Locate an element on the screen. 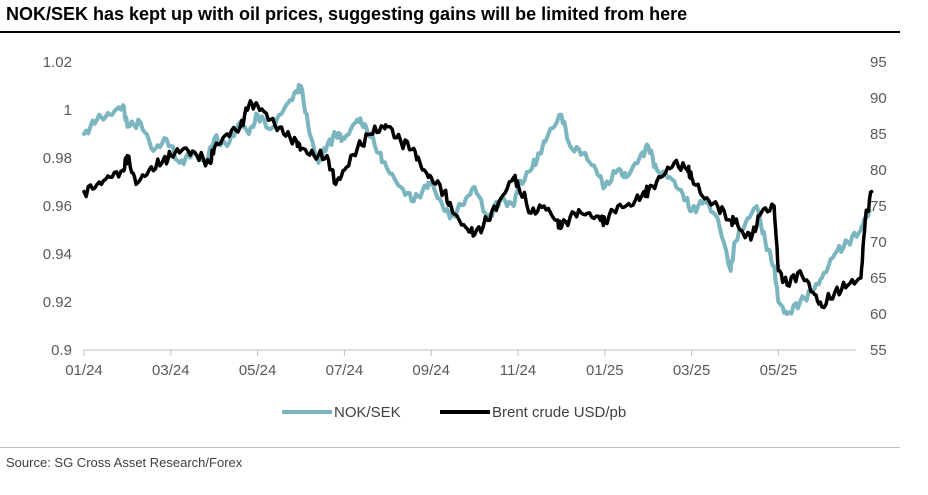 The width and height of the screenshot is (928, 495). title-rule is located at coordinates (450, 32).